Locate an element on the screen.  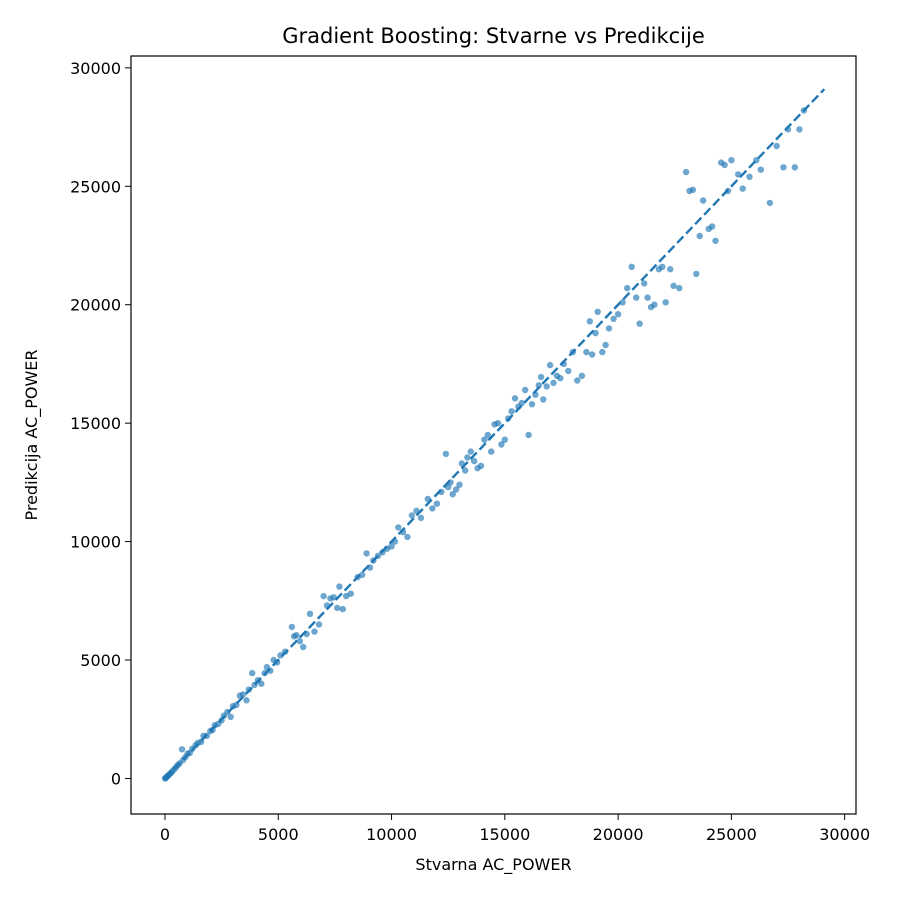
y-tick-label: 0 is located at coordinates (116, 778).